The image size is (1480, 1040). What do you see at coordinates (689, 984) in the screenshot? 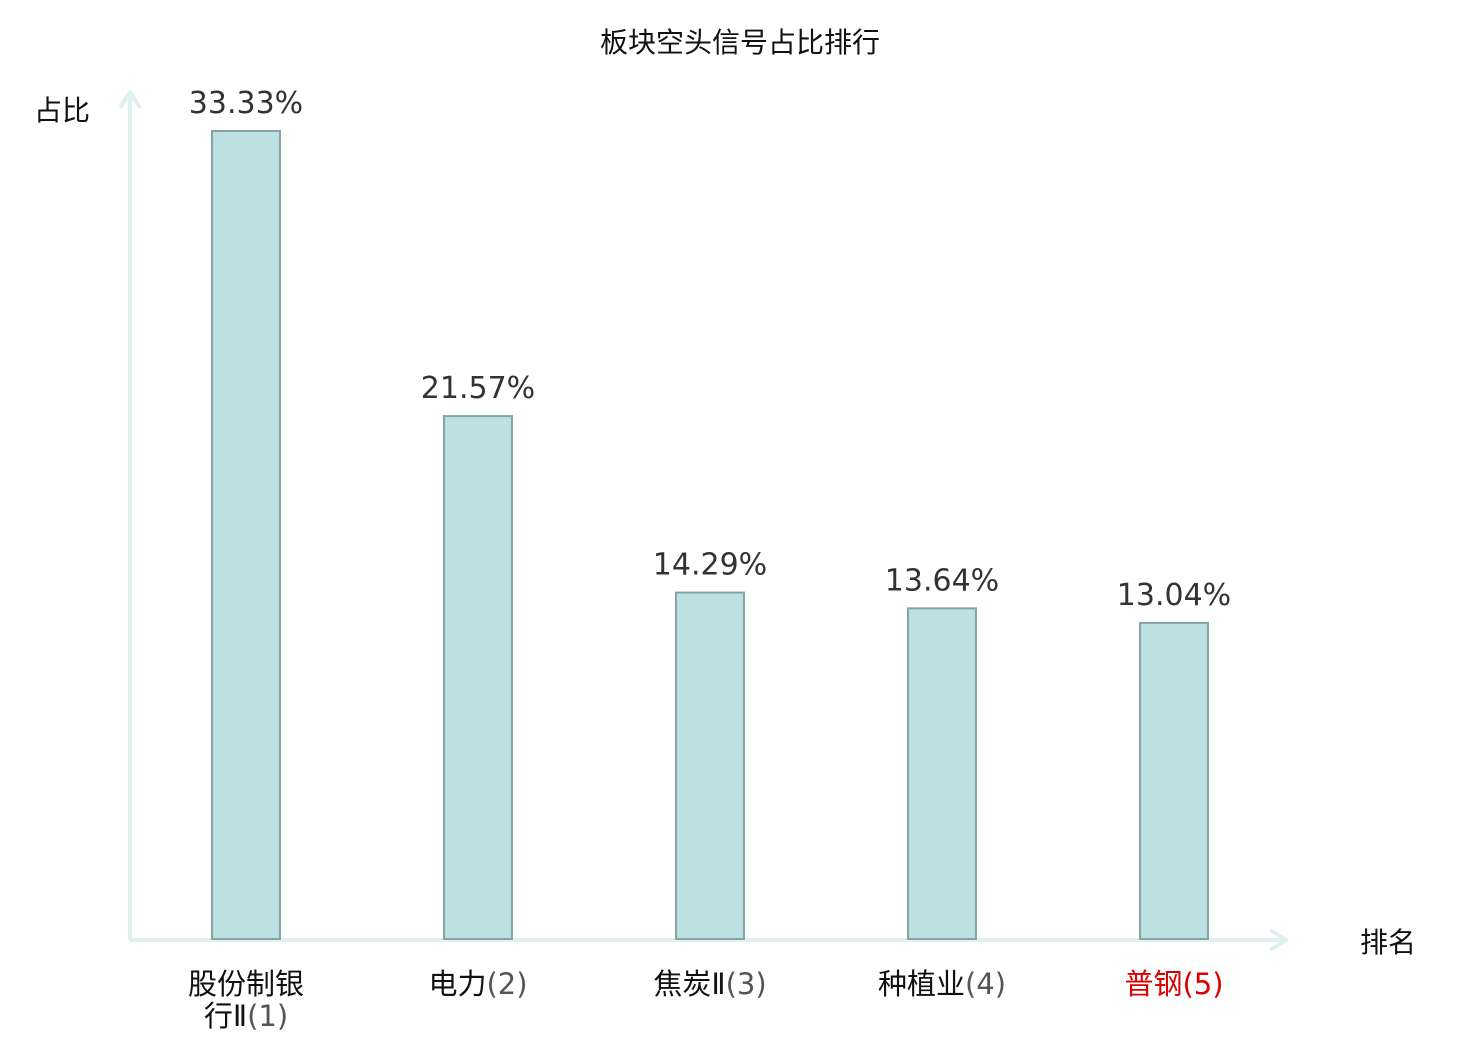
I see `category-name: 焦炭Ⅱ` at bounding box center [689, 984].